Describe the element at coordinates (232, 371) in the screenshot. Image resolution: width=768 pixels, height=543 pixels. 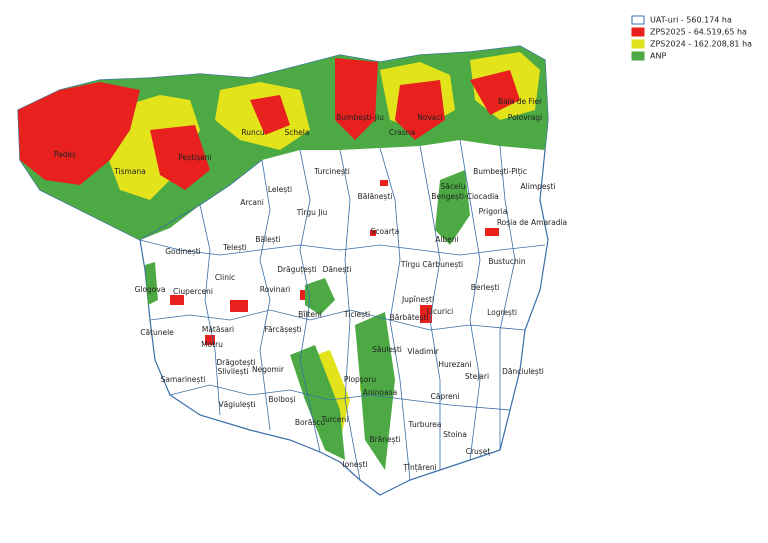
I see `place-label: Slivilești` at that location.